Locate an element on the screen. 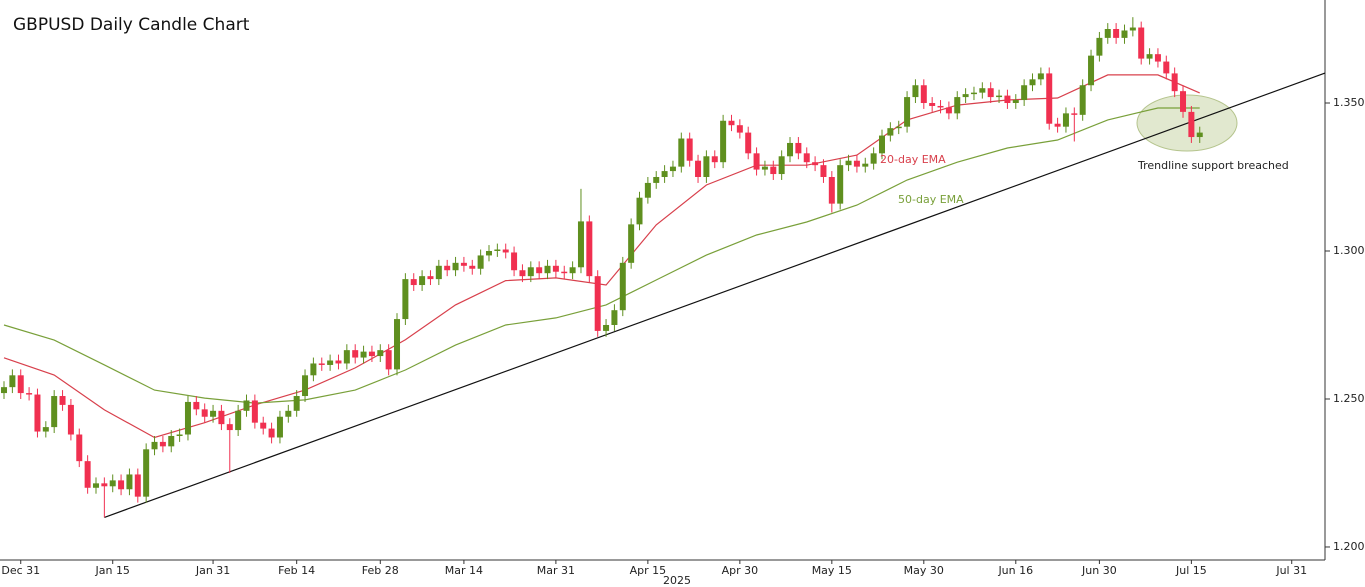 The height and width of the screenshot is (587, 1365). x-tick-label: Apr 15 is located at coordinates (648, 570).